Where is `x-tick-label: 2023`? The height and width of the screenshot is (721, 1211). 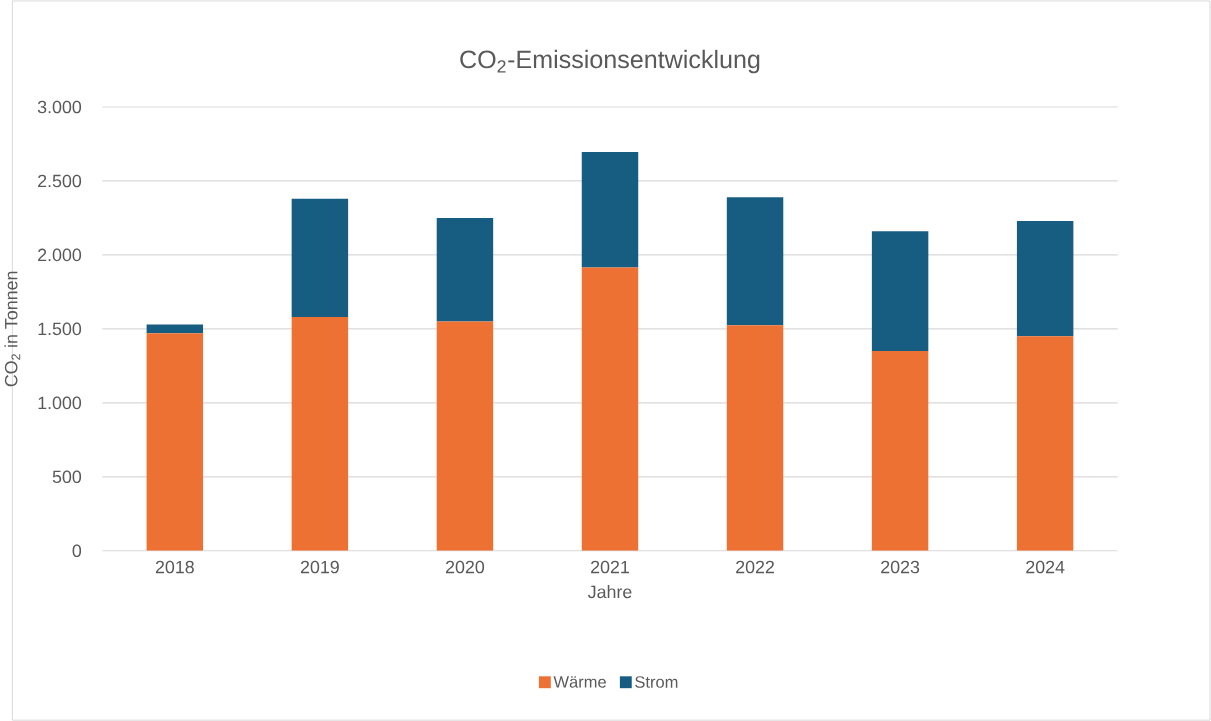
x-tick-label: 2023 is located at coordinates (900, 567).